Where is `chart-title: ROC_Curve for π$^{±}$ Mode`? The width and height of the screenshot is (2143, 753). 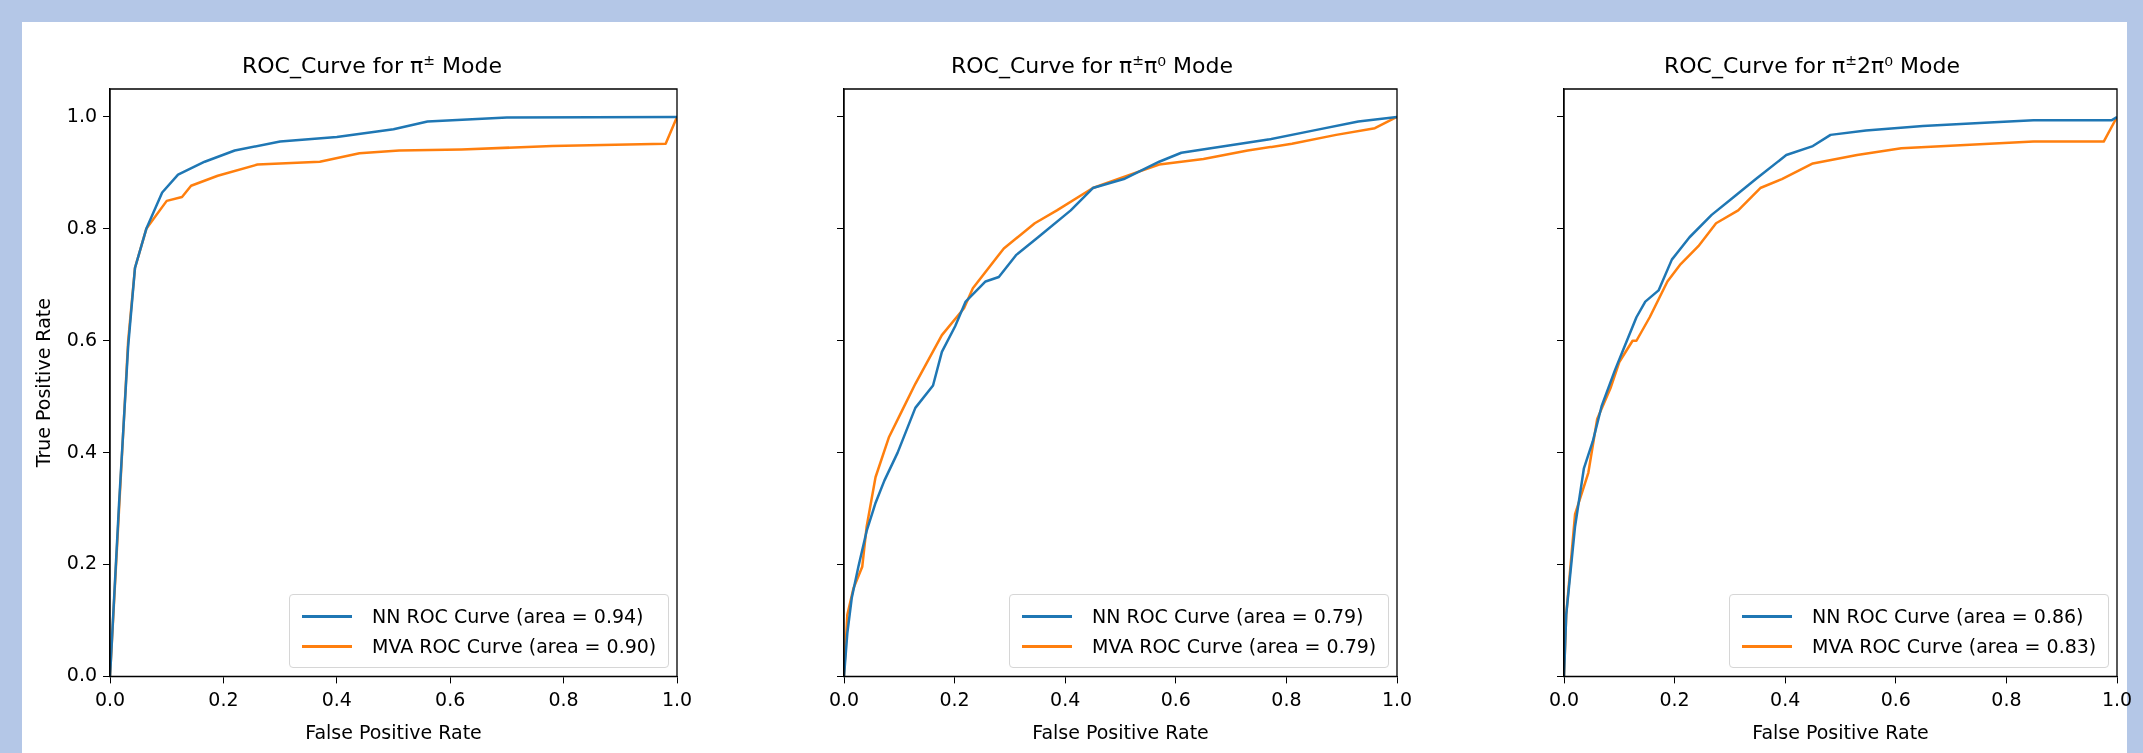 chart-title: ROC_Curve for π$^{±}$ Mode is located at coordinates (372, 65).